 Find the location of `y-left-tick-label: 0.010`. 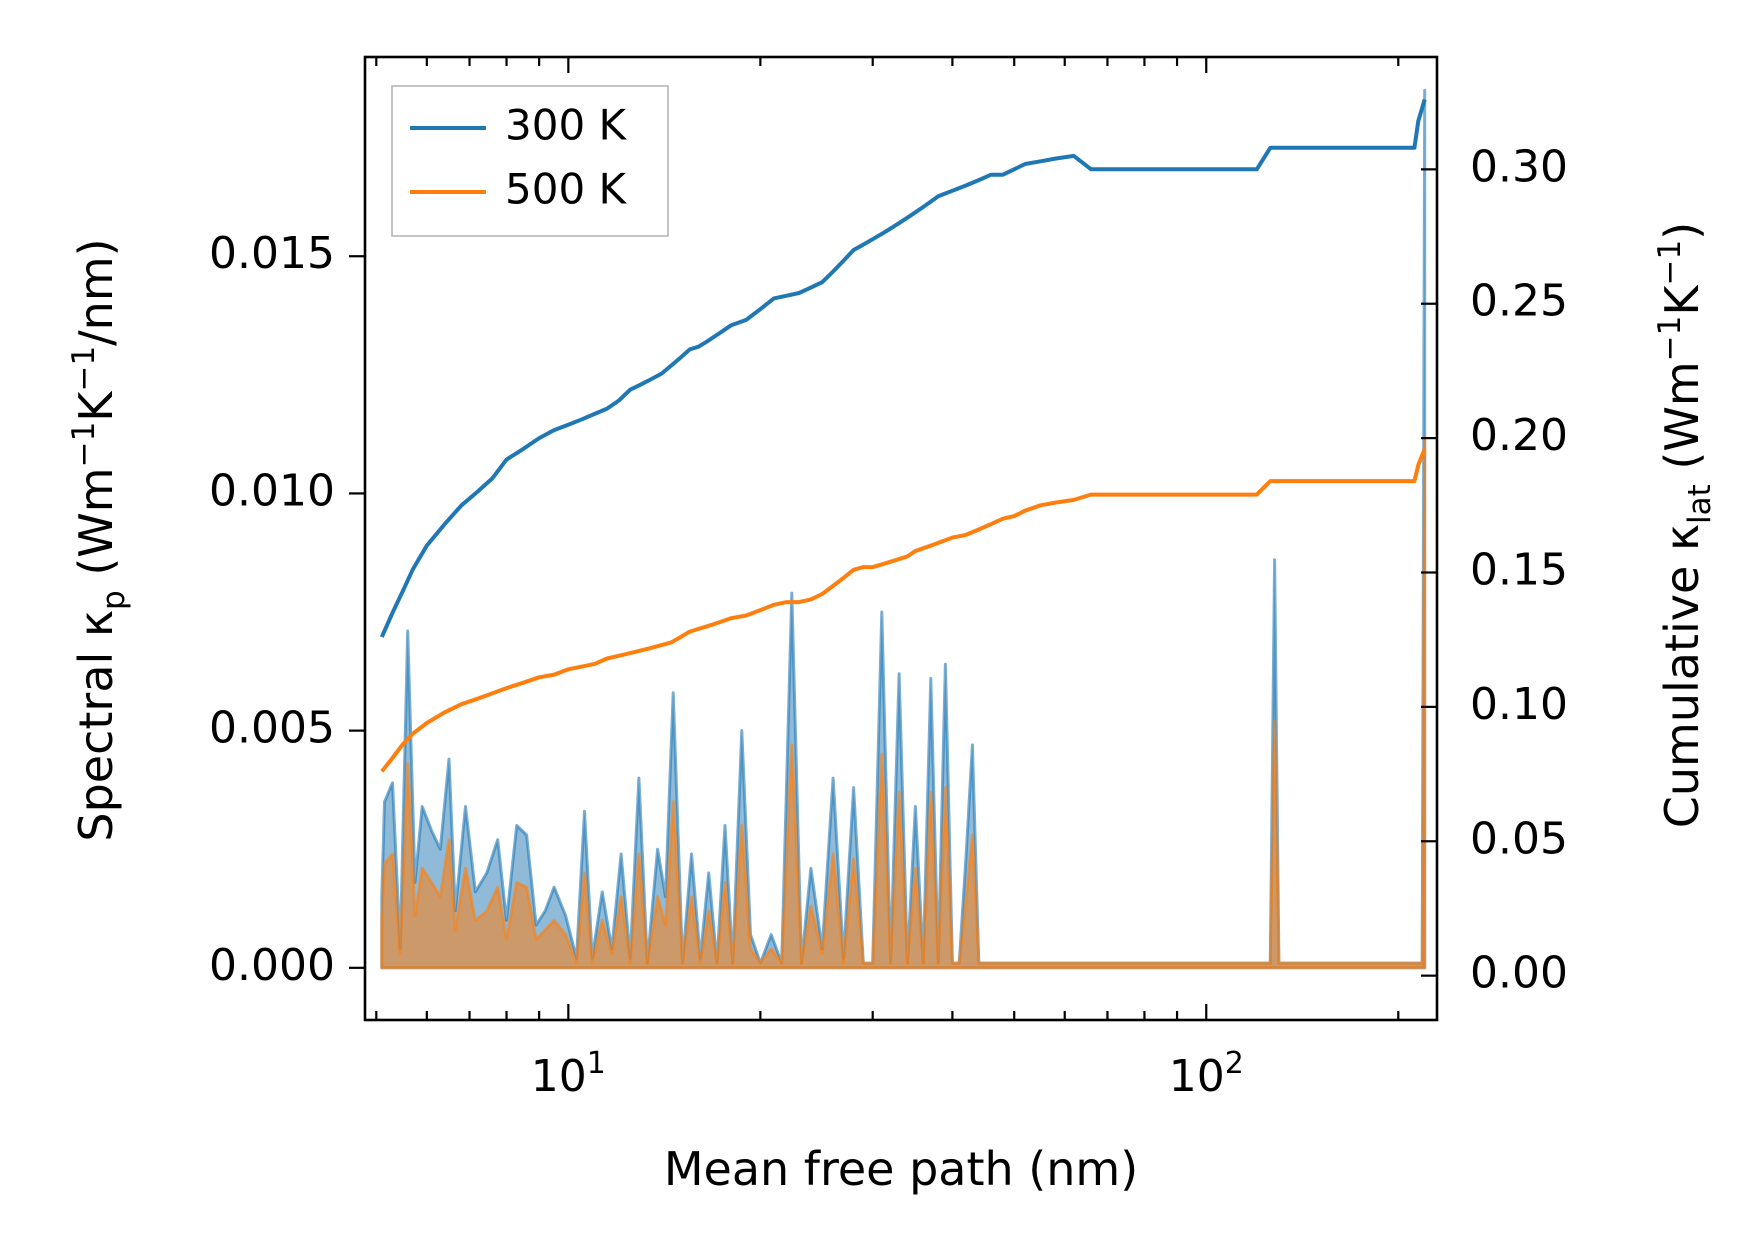

y-left-tick-label: 0.010 is located at coordinates (272, 490).